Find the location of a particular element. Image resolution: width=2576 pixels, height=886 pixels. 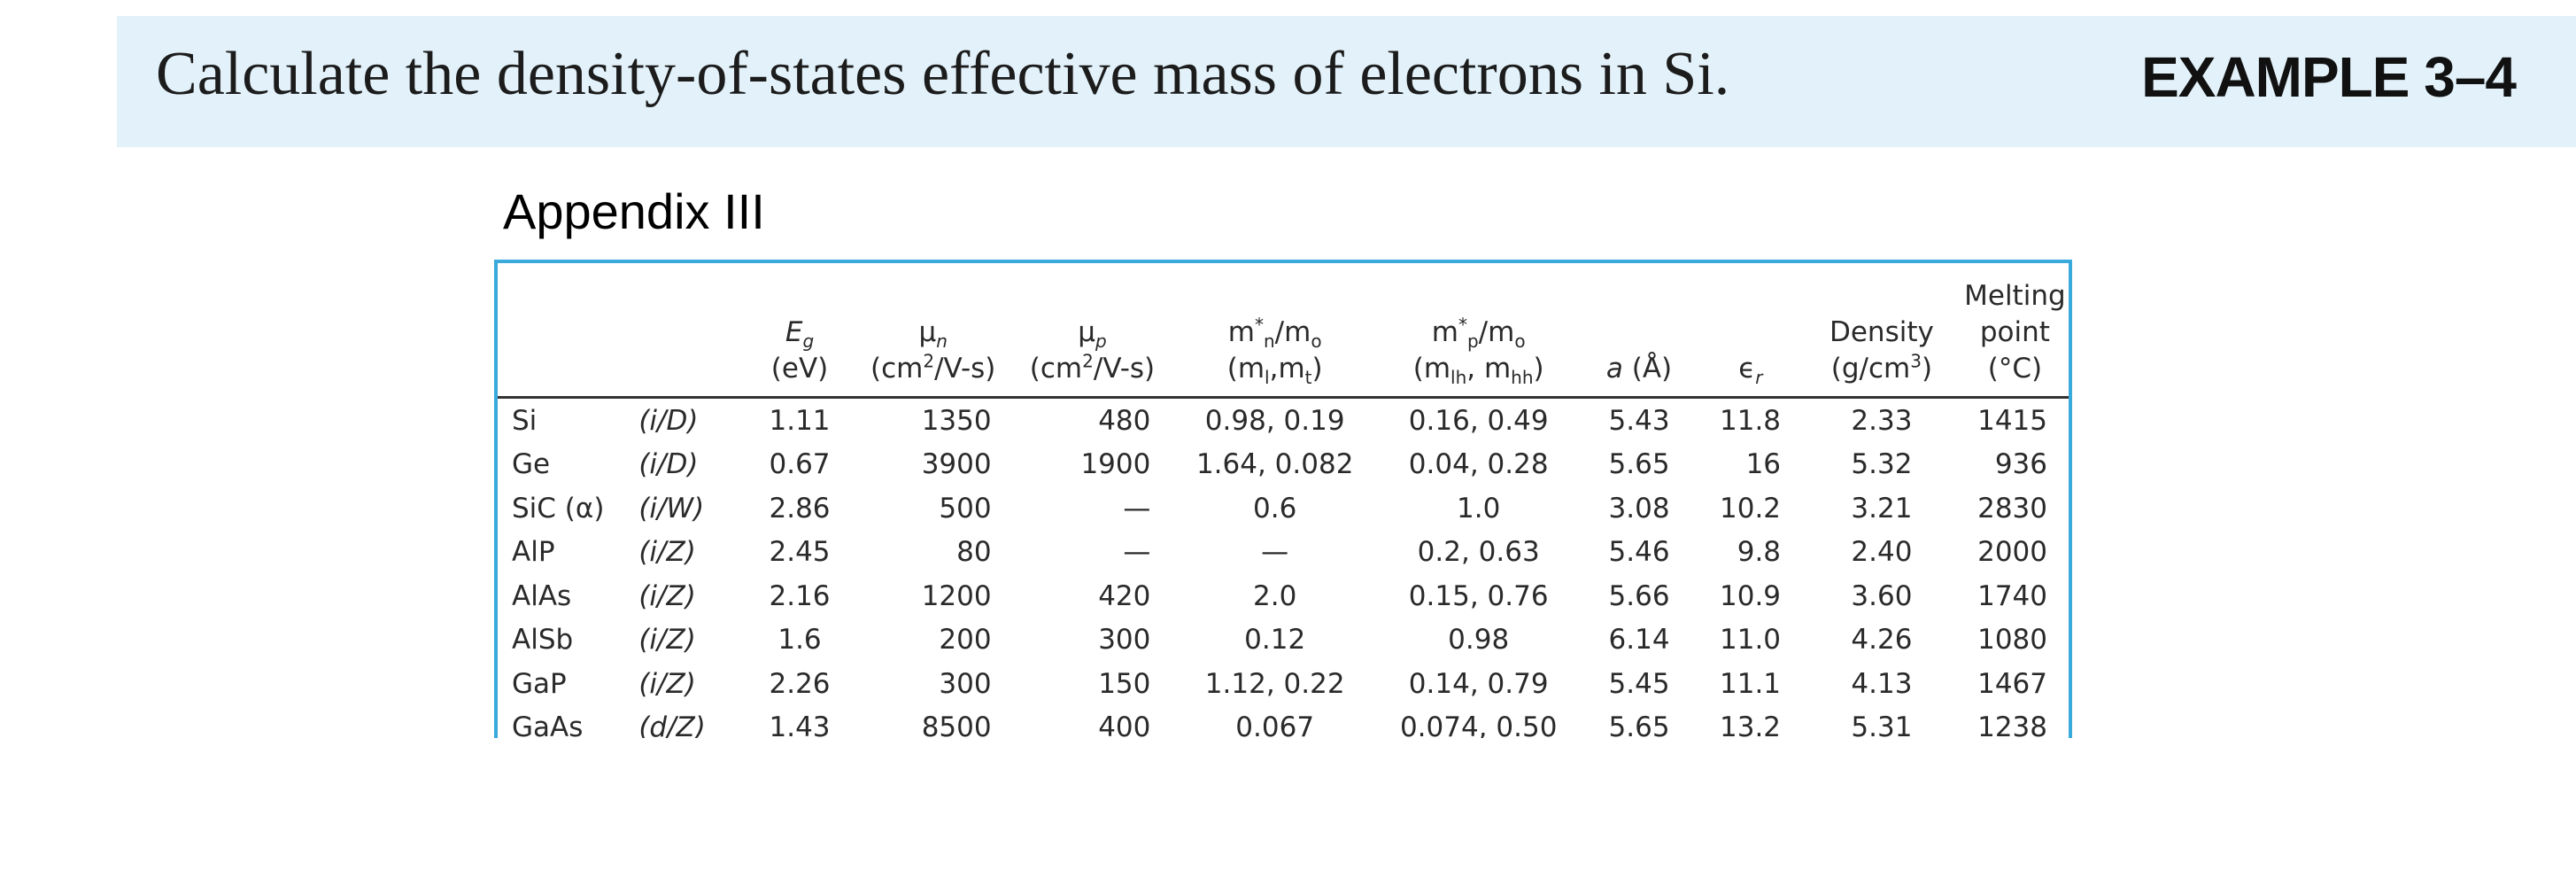

cell-melting-point: 1080 is located at coordinates (2012, 641).